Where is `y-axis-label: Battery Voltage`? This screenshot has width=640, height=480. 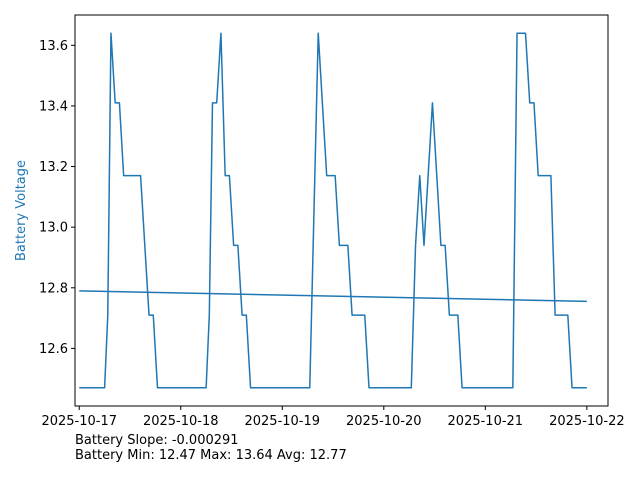 y-axis-label: Battery Voltage is located at coordinates (21, 210).